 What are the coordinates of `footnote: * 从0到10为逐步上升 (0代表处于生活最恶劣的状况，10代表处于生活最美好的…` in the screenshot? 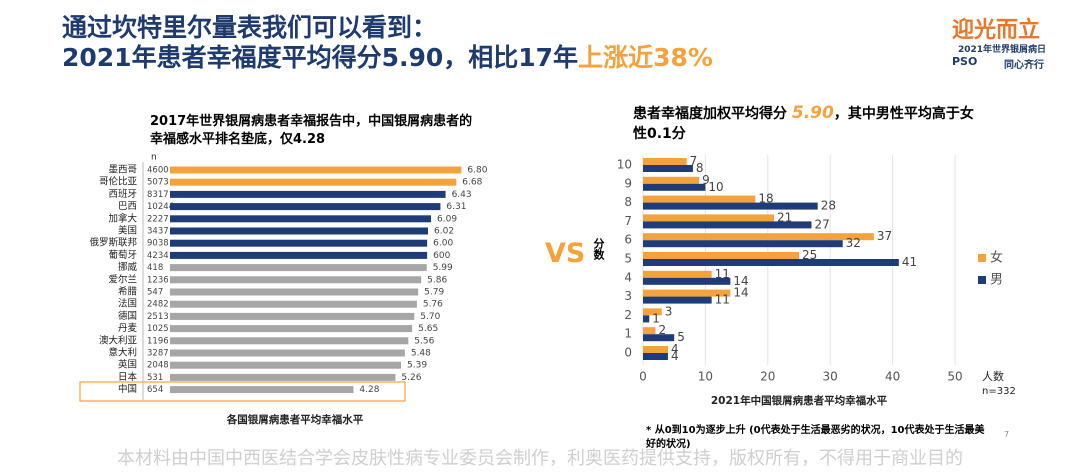 It's located at (815, 437).